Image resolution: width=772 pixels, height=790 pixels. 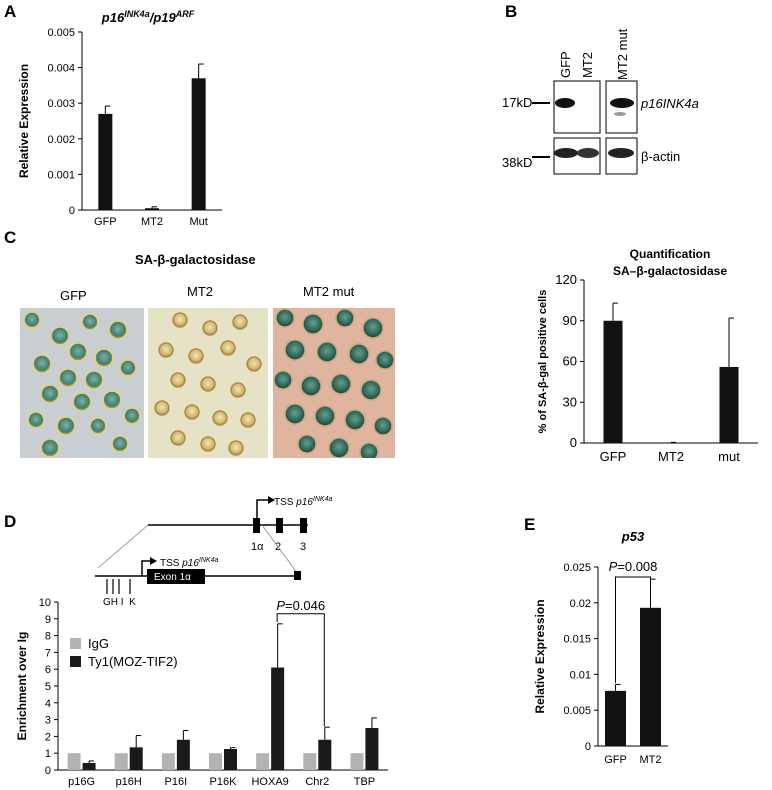 What do you see at coordinates (129, 782) in the screenshot?
I see `x-tick-label: p16H` at bounding box center [129, 782].